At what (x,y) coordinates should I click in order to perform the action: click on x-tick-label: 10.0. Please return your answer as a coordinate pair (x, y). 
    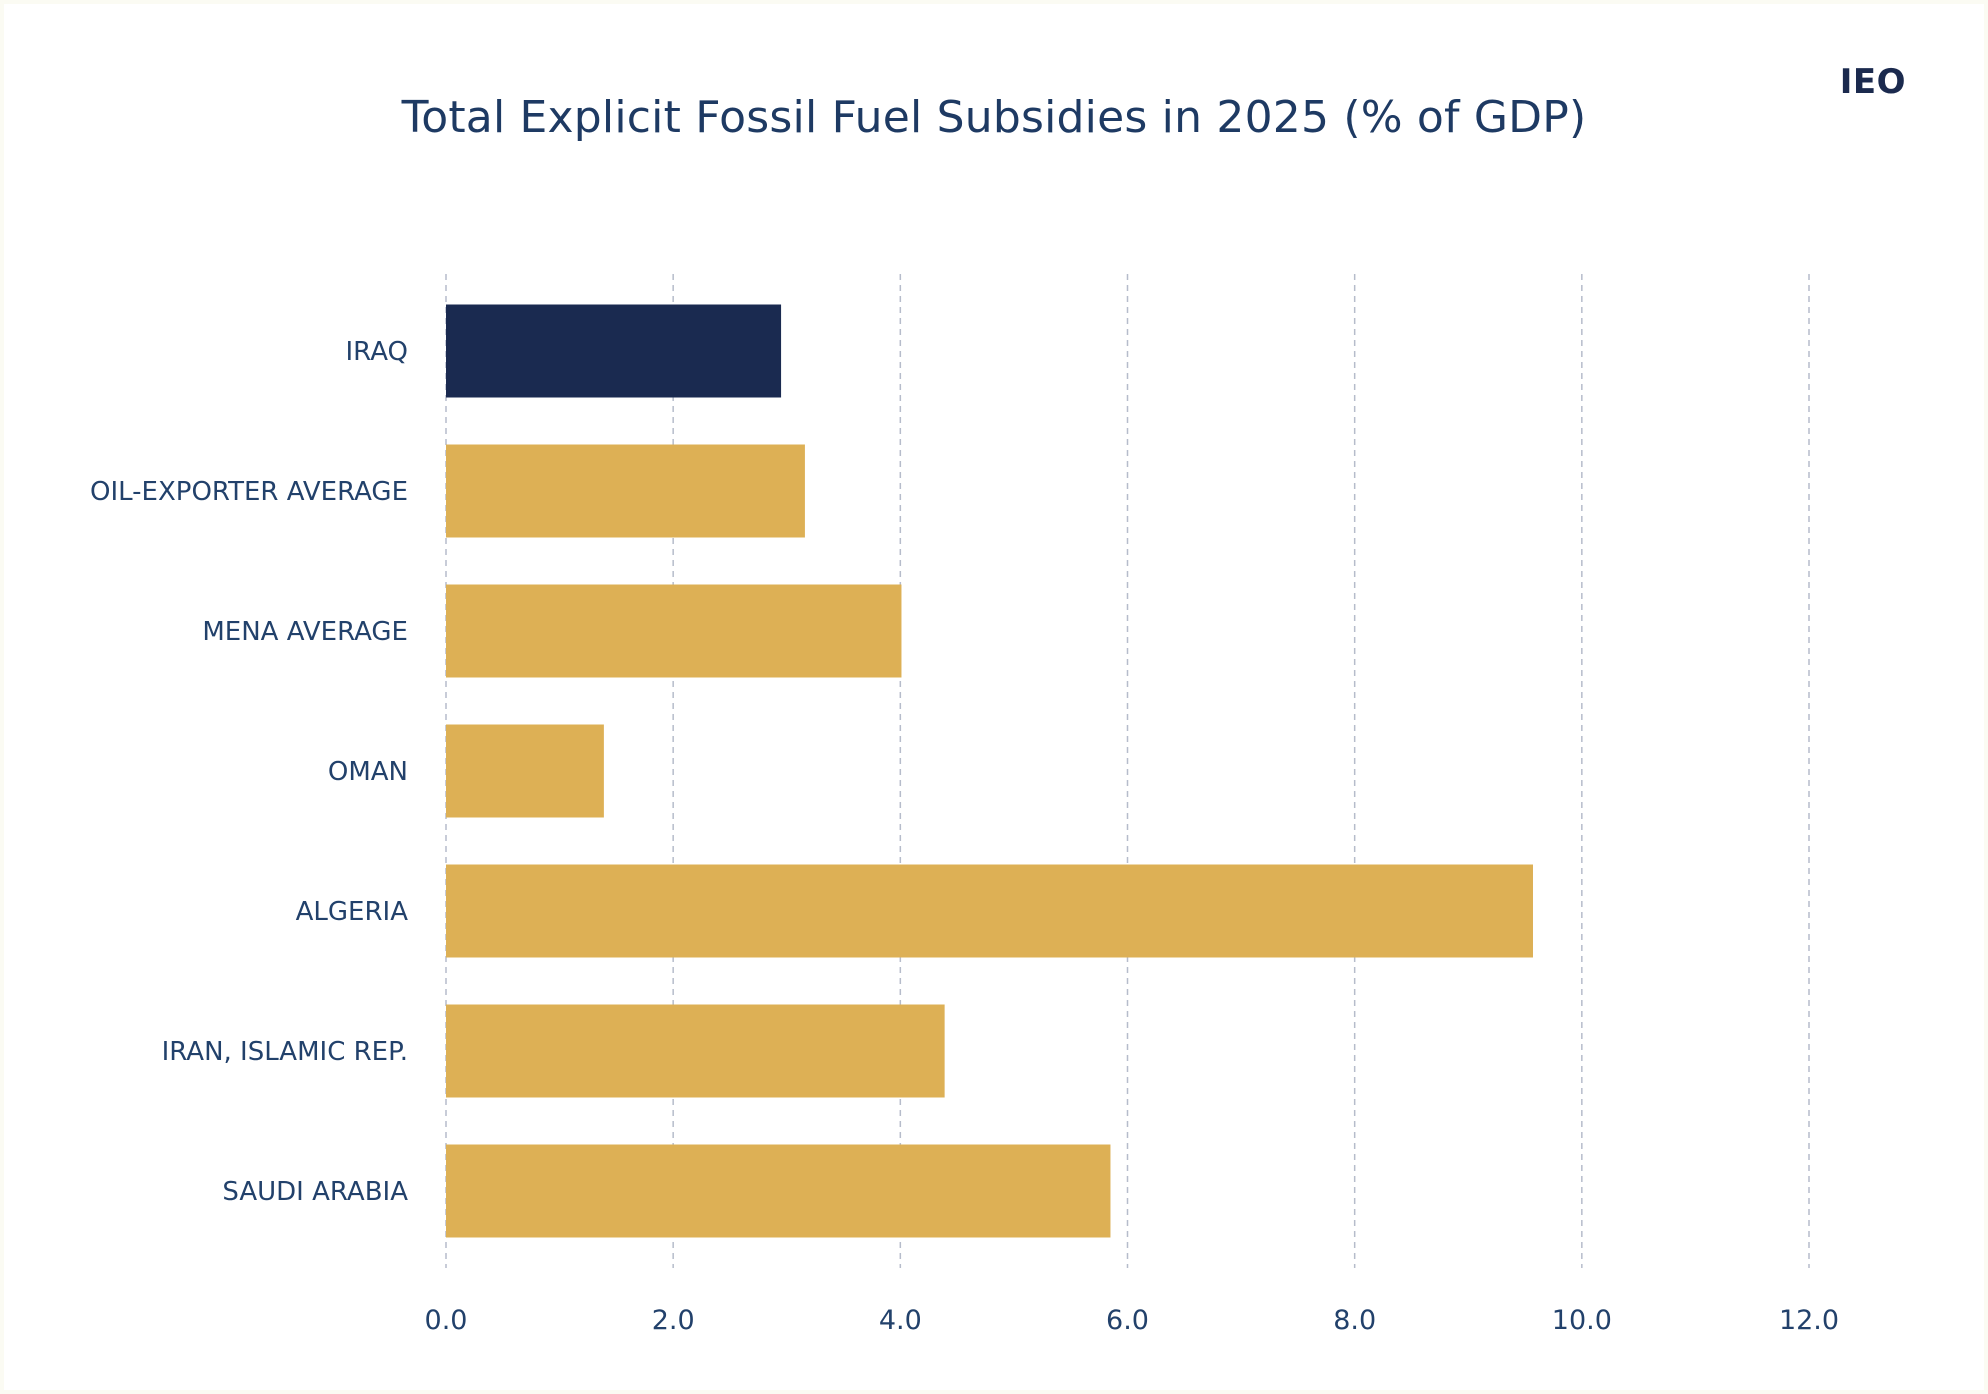
    Looking at the image, I should click on (1582, 1320).